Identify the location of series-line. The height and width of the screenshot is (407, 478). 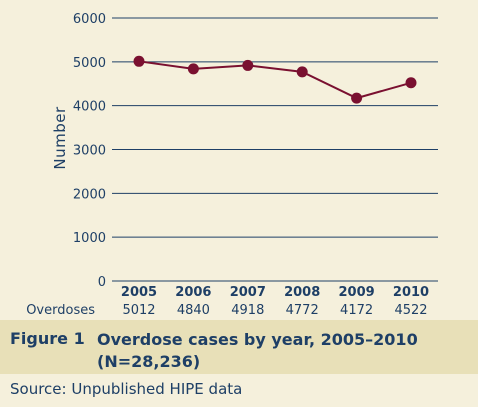
(275, 80).